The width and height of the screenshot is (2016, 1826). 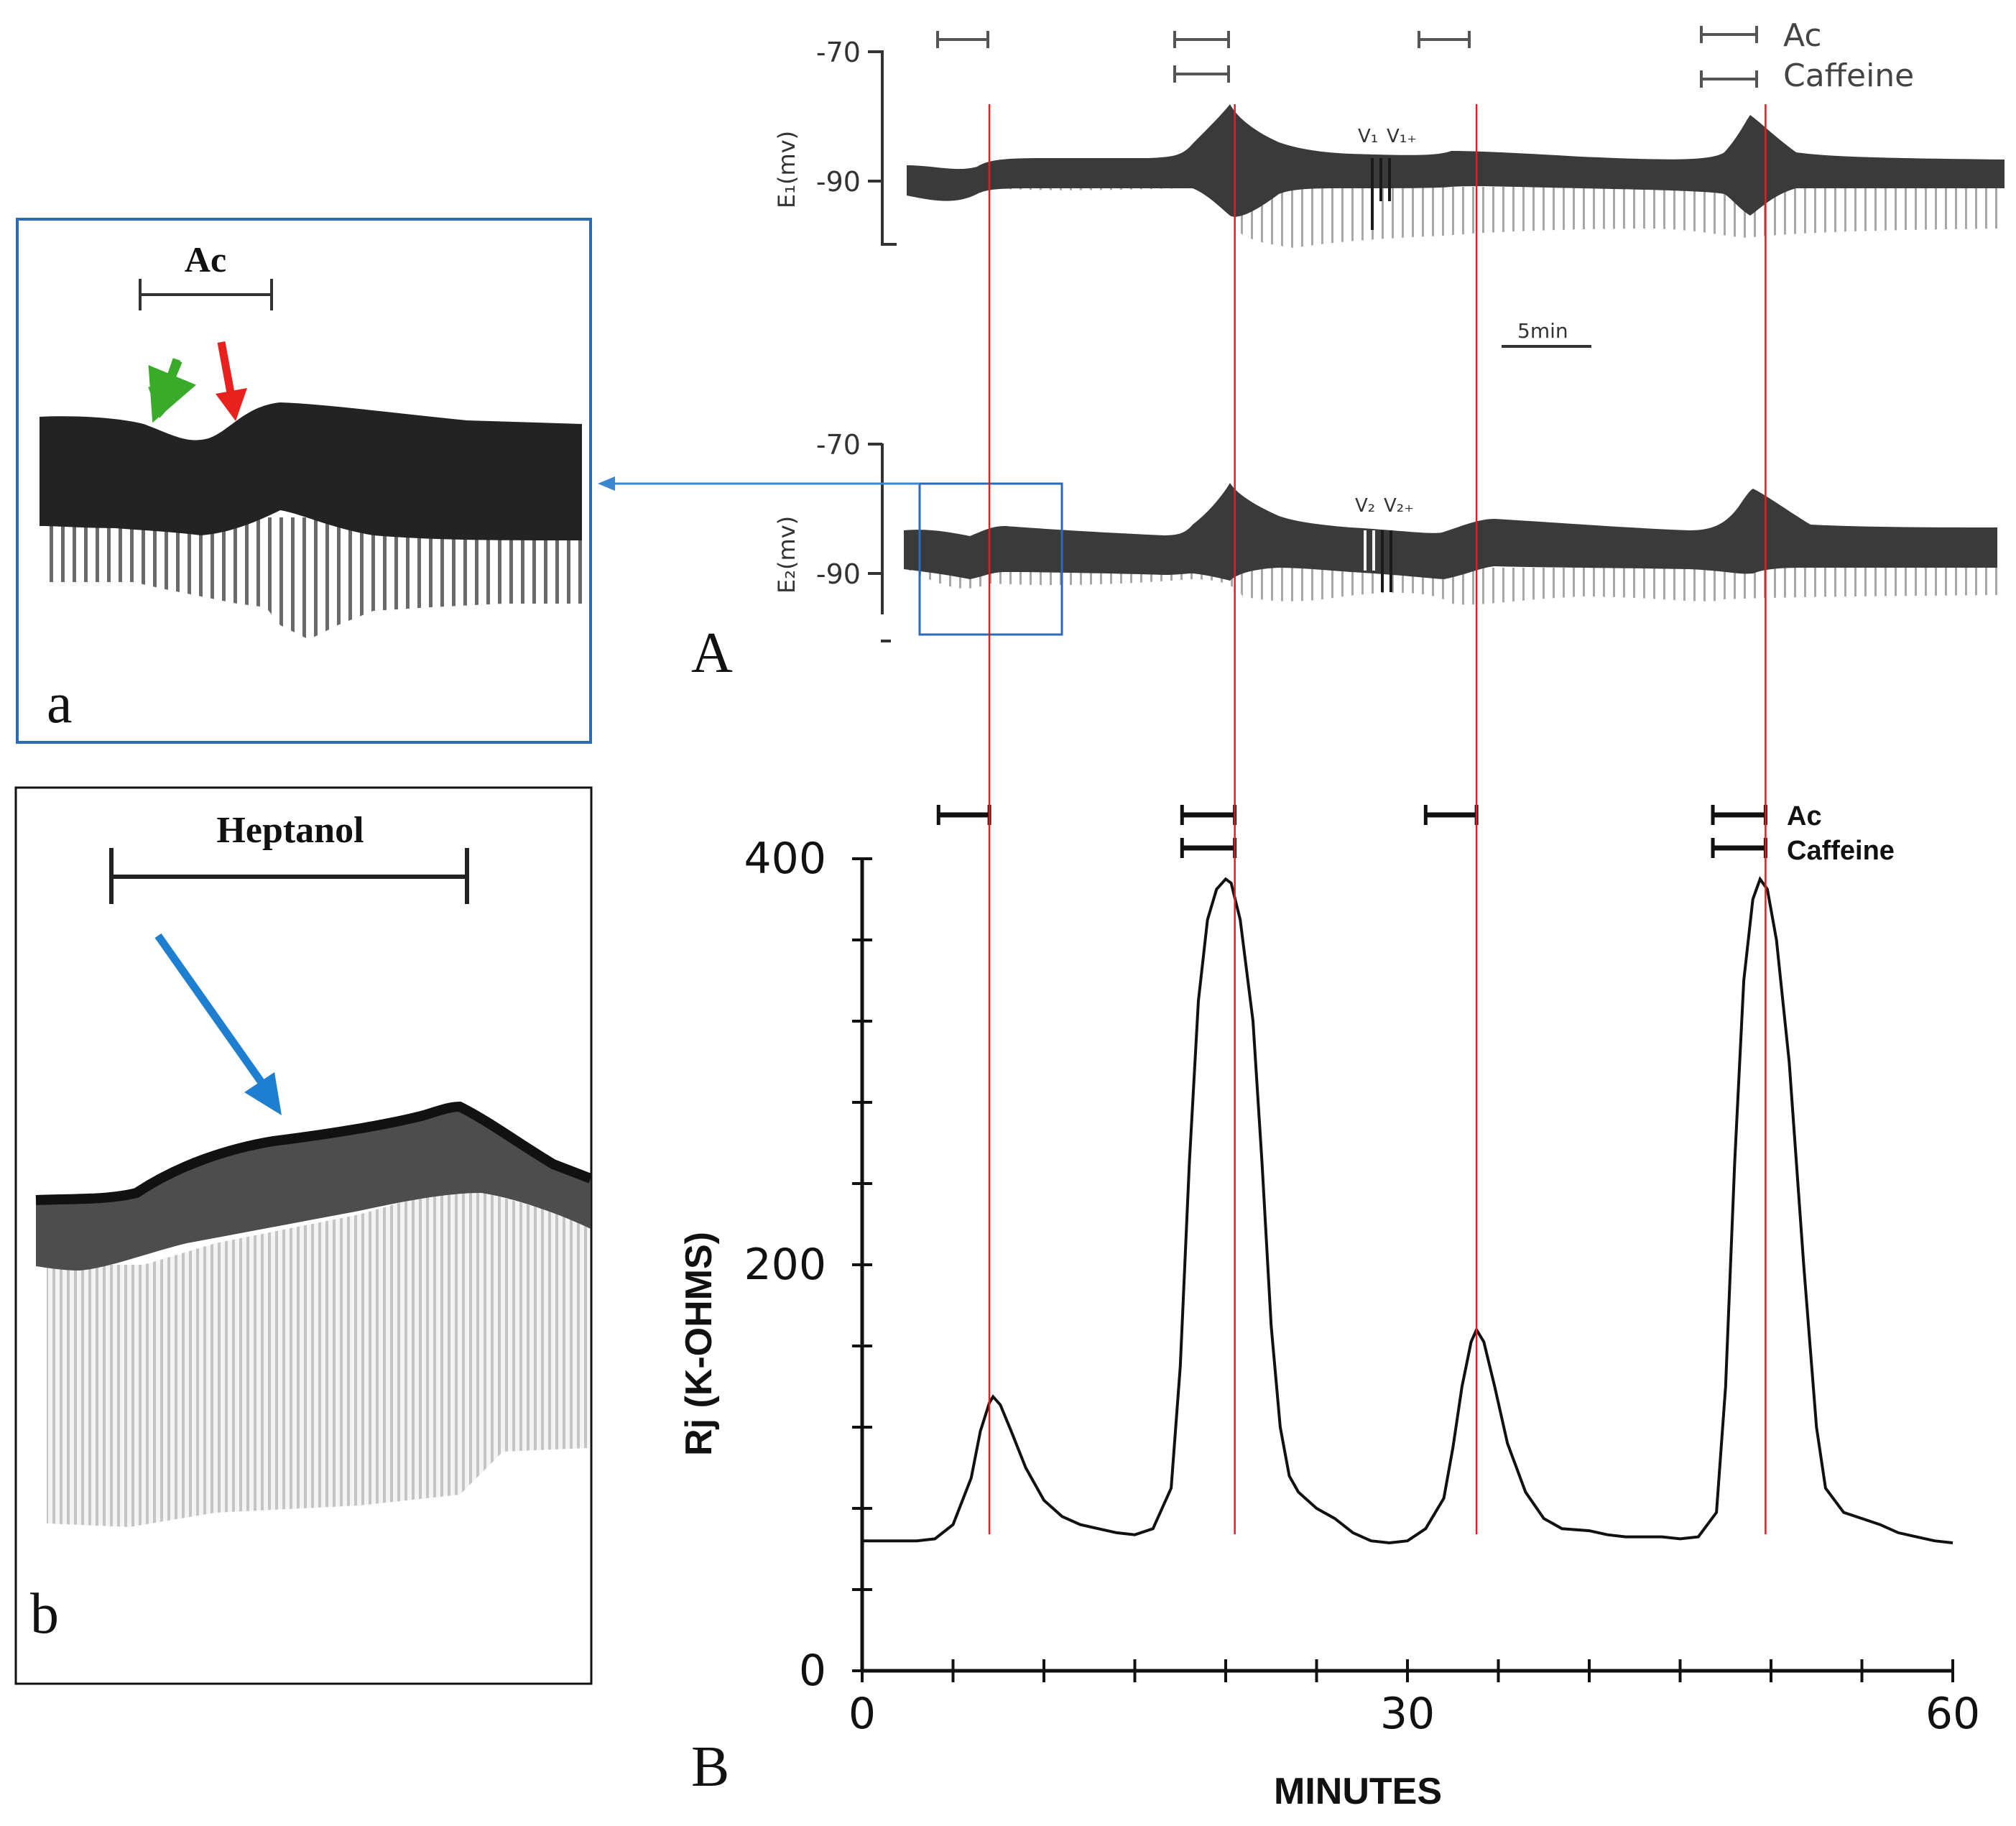 What do you see at coordinates (311, 471) in the screenshot?
I see `inset-a-trace` at bounding box center [311, 471].